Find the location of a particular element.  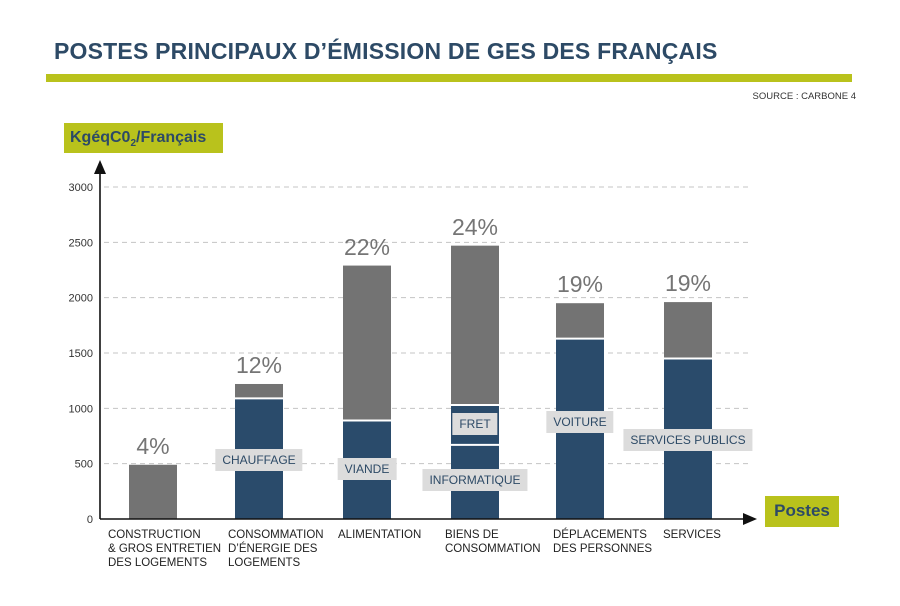

segment-label: SERVICES PUBLICS is located at coordinates (688, 440).